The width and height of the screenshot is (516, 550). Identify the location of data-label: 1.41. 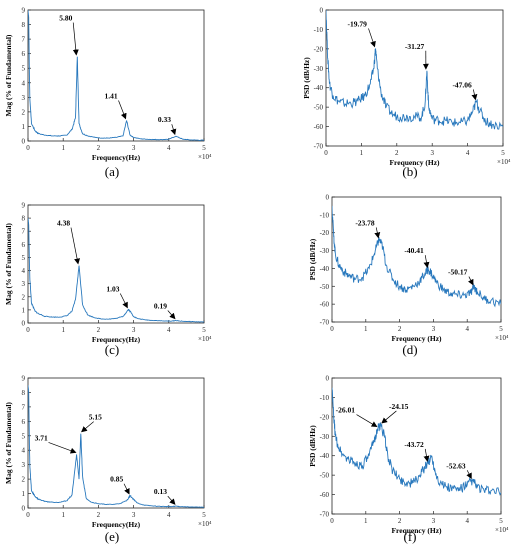
(111, 95).